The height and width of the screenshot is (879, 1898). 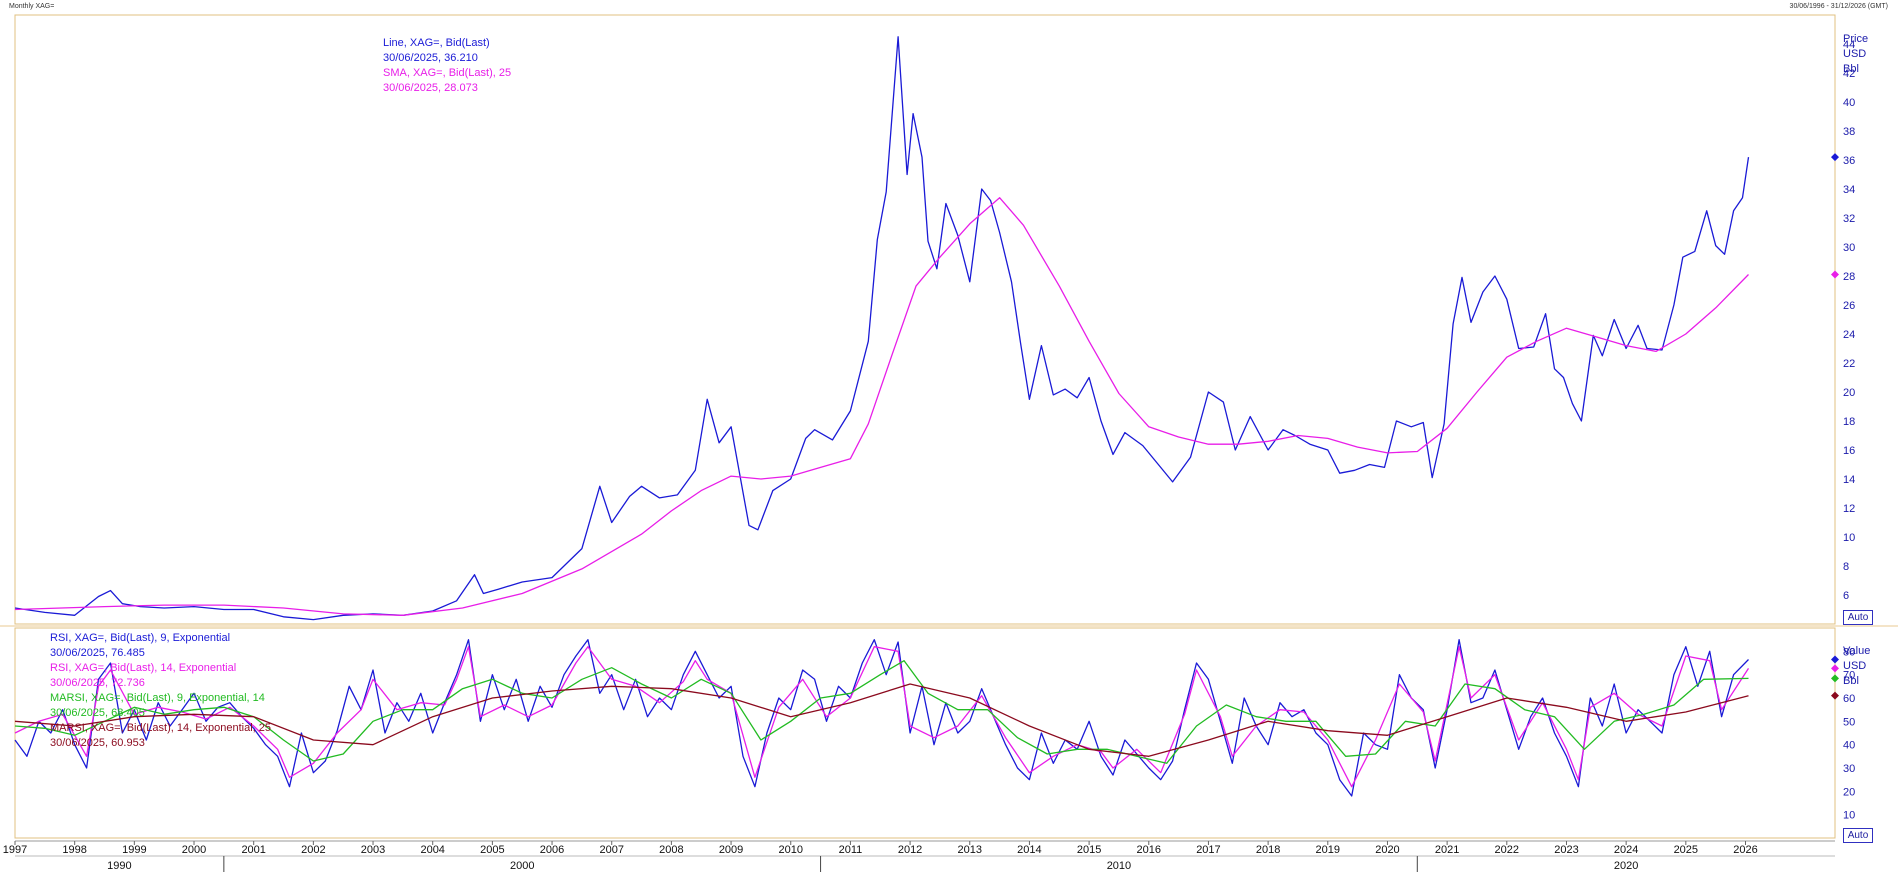 I want to click on x-tick-label: 2019, so click(x=1328, y=850).